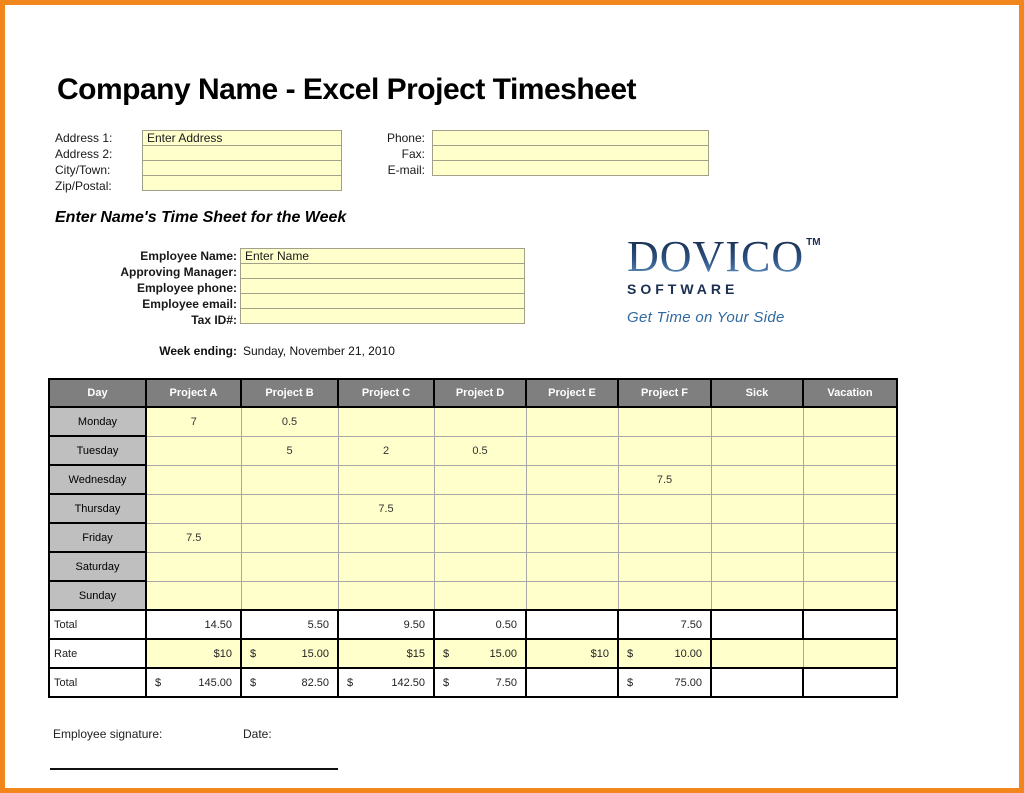 This screenshot has width=1024, height=793. I want to click on address1-field: Enter Address, so click(242, 138).